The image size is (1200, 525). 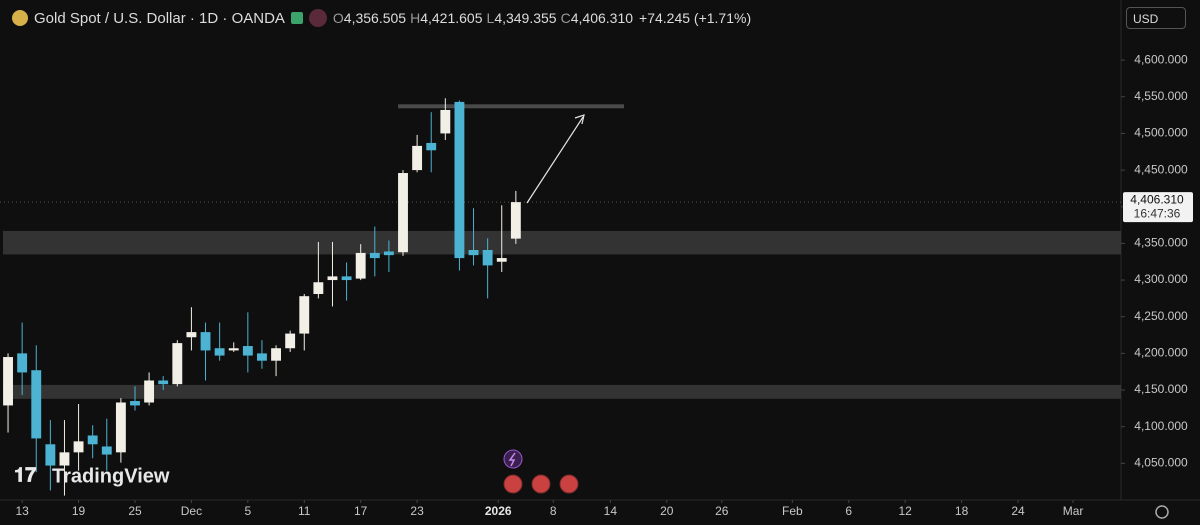 I want to click on x-tick-label: 25, so click(x=135, y=511).